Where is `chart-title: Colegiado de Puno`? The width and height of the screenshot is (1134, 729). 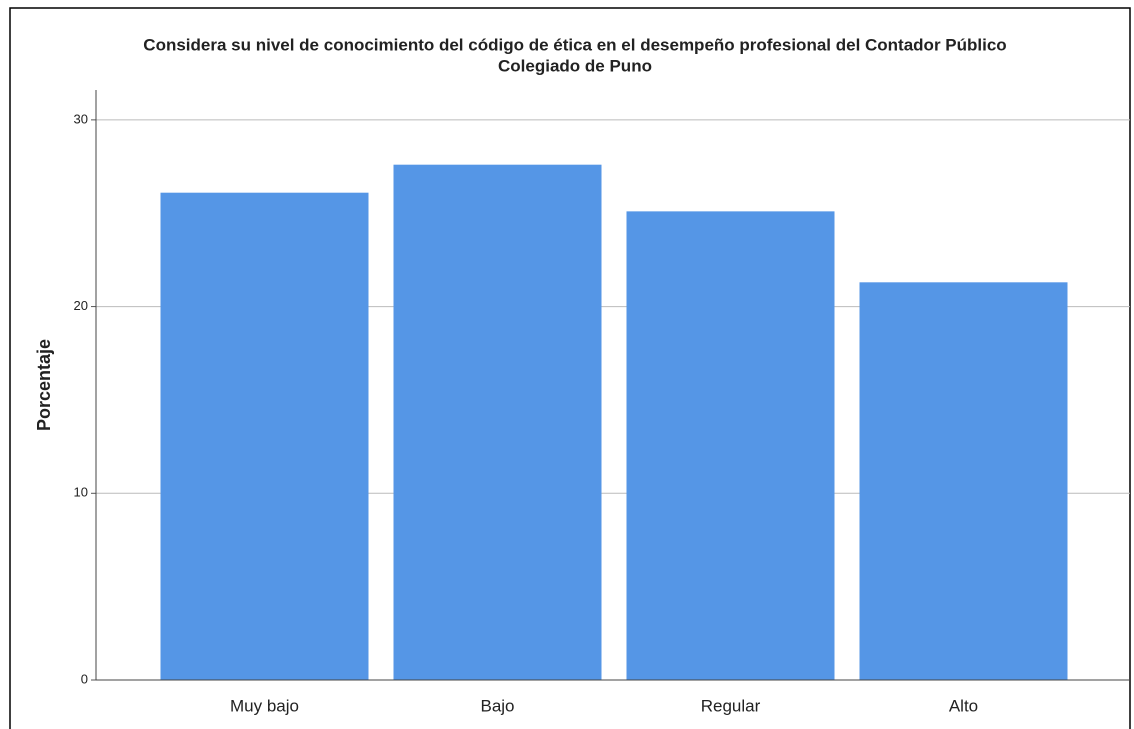 chart-title: Colegiado de Puno is located at coordinates (575, 65).